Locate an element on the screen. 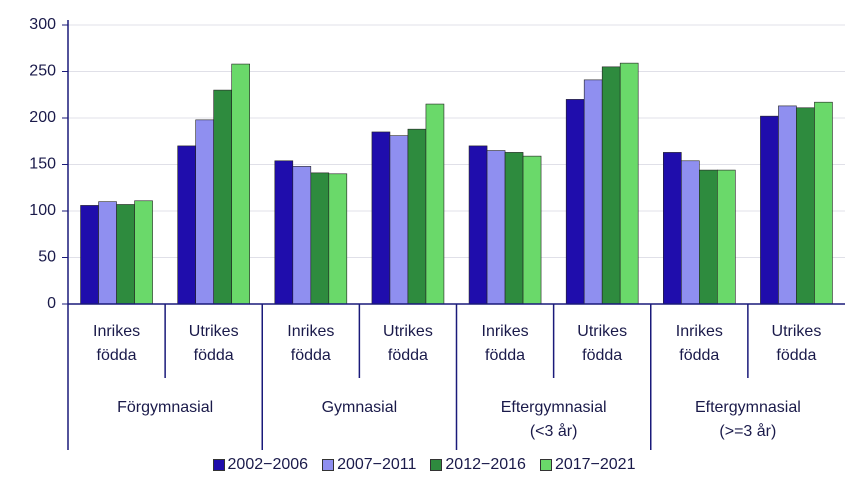 The width and height of the screenshot is (848, 478). group-label: Gymnasial is located at coordinates (359, 407).